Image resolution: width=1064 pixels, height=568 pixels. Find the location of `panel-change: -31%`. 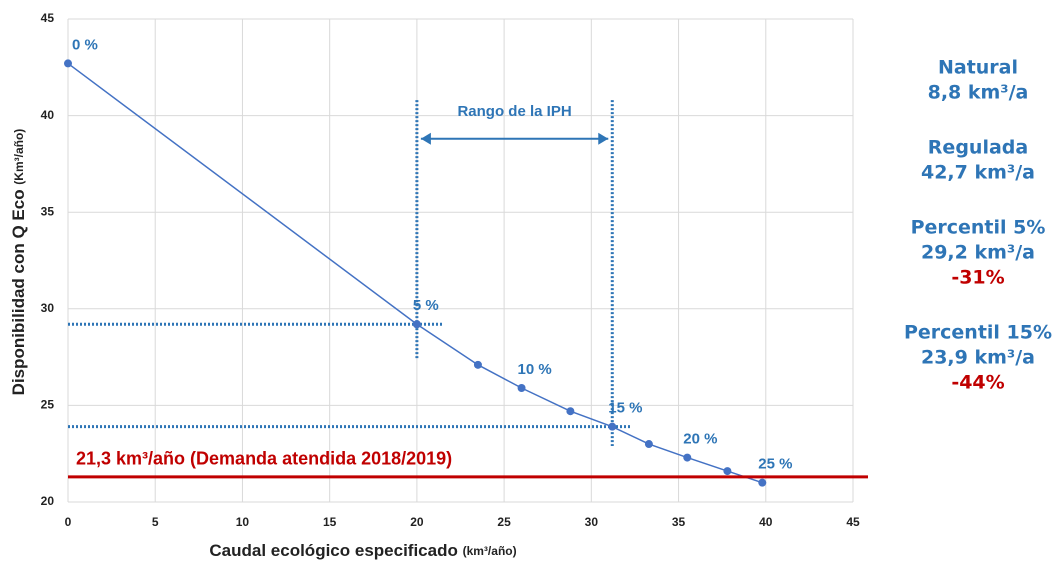

panel-change: -31% is located at coordinates (977, 278).